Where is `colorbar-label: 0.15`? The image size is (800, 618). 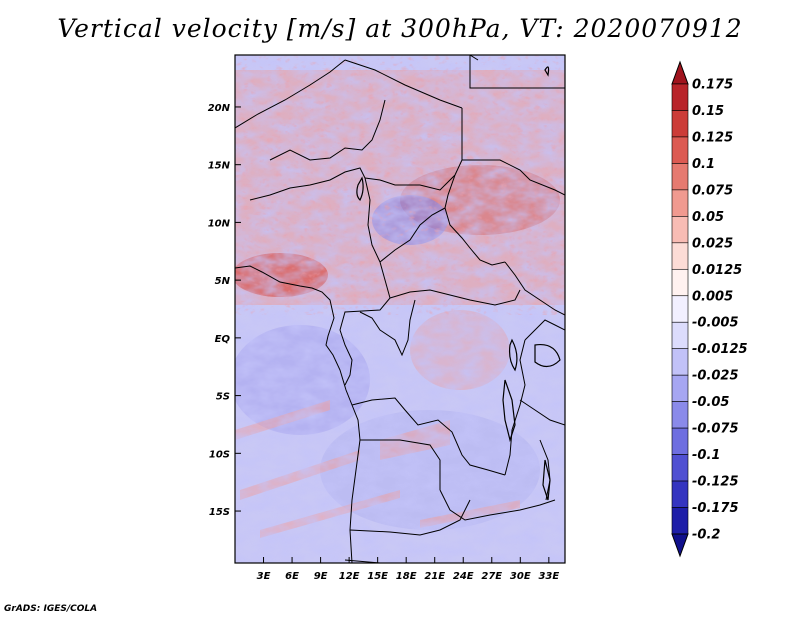 colorbar-label: 0.15 is located at coordinates (708, 111).